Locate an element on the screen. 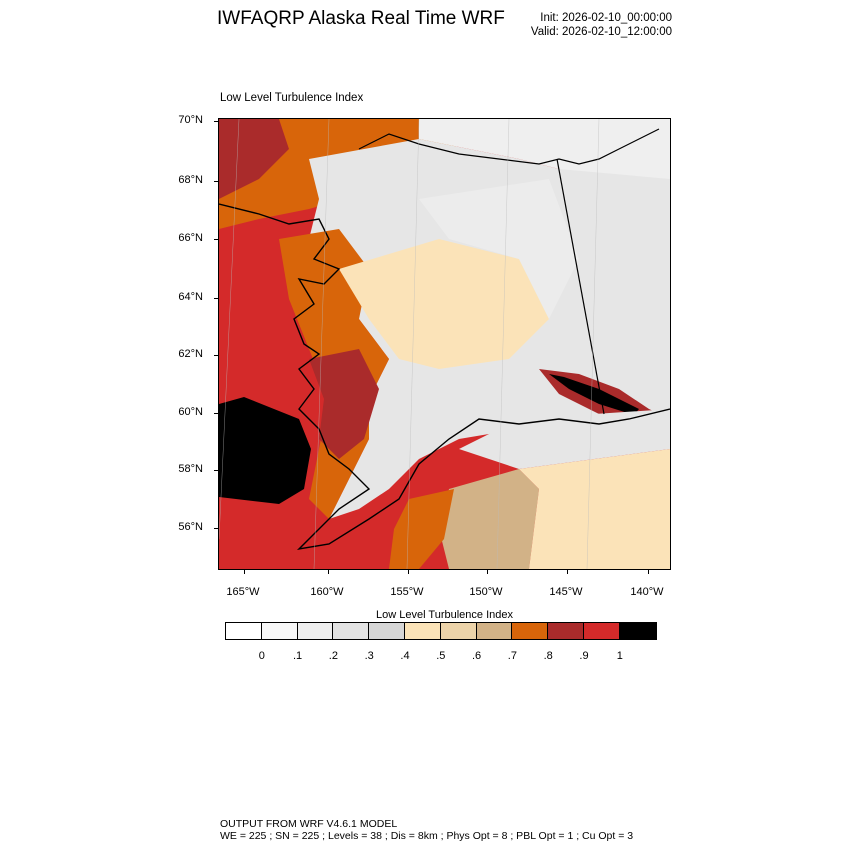 This screenshot has width=850, height=850. range-black is located at coordinates (594, 394).